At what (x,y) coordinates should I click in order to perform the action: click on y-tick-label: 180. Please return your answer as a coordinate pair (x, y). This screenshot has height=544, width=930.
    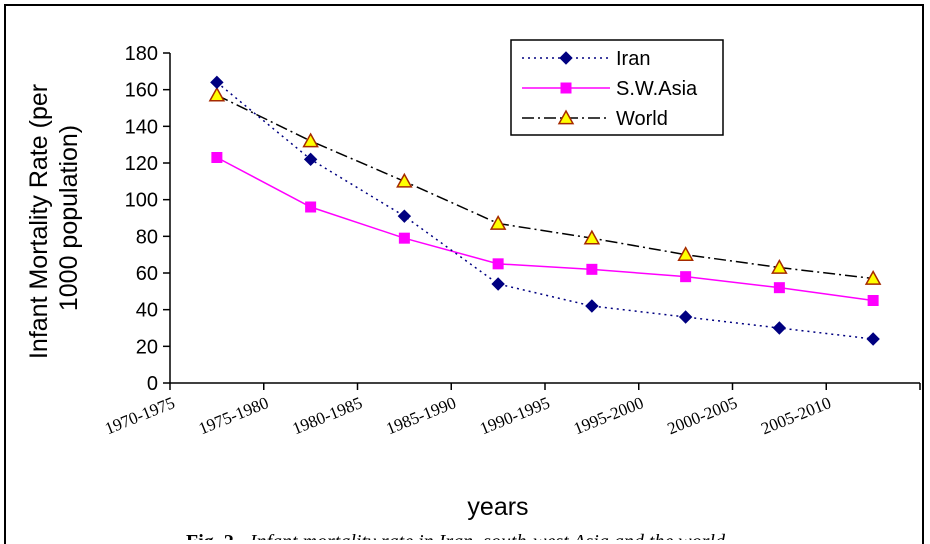
    Looking at the image, I should click on (141, 54).